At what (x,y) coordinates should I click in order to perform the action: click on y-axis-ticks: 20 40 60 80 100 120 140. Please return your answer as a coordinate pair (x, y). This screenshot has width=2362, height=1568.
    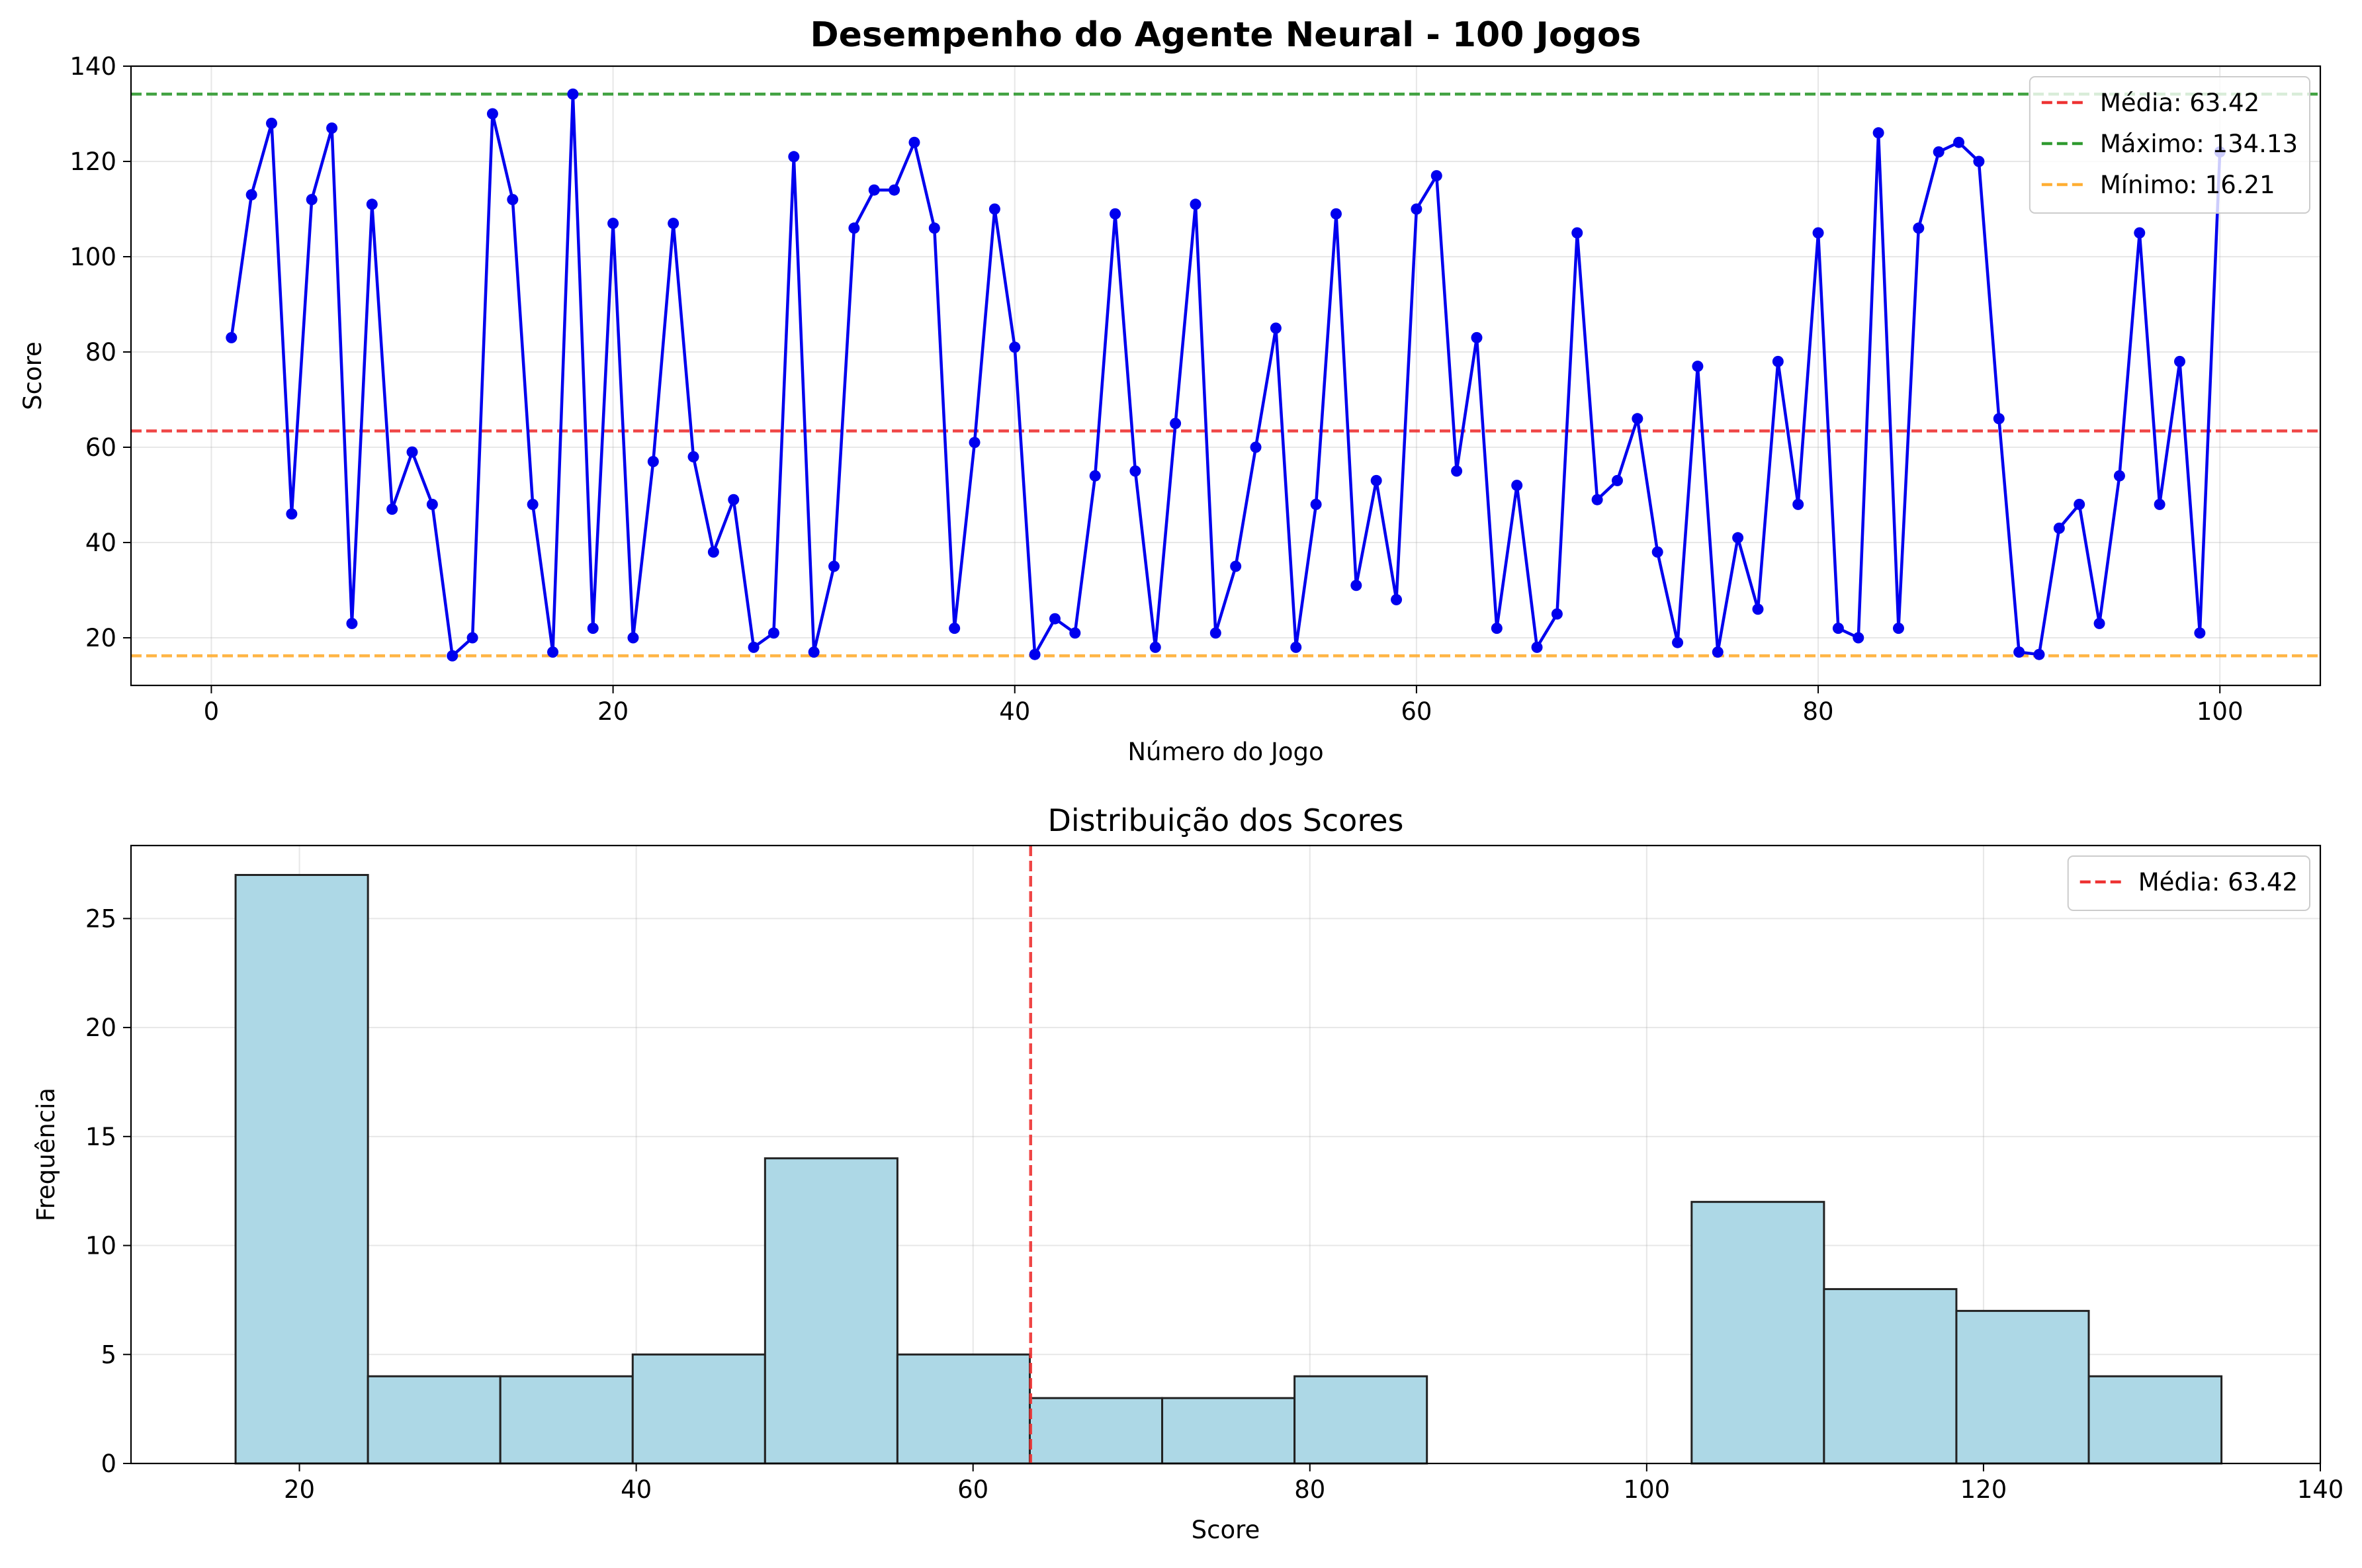
    Looking at the image, I should click on (100, 352).